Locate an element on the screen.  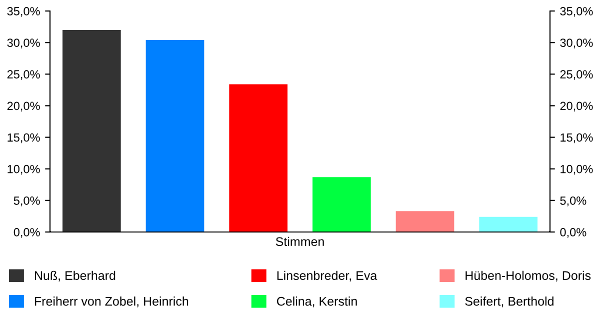
y-tick-label: 20,0% is located at coordinates (23, 107).